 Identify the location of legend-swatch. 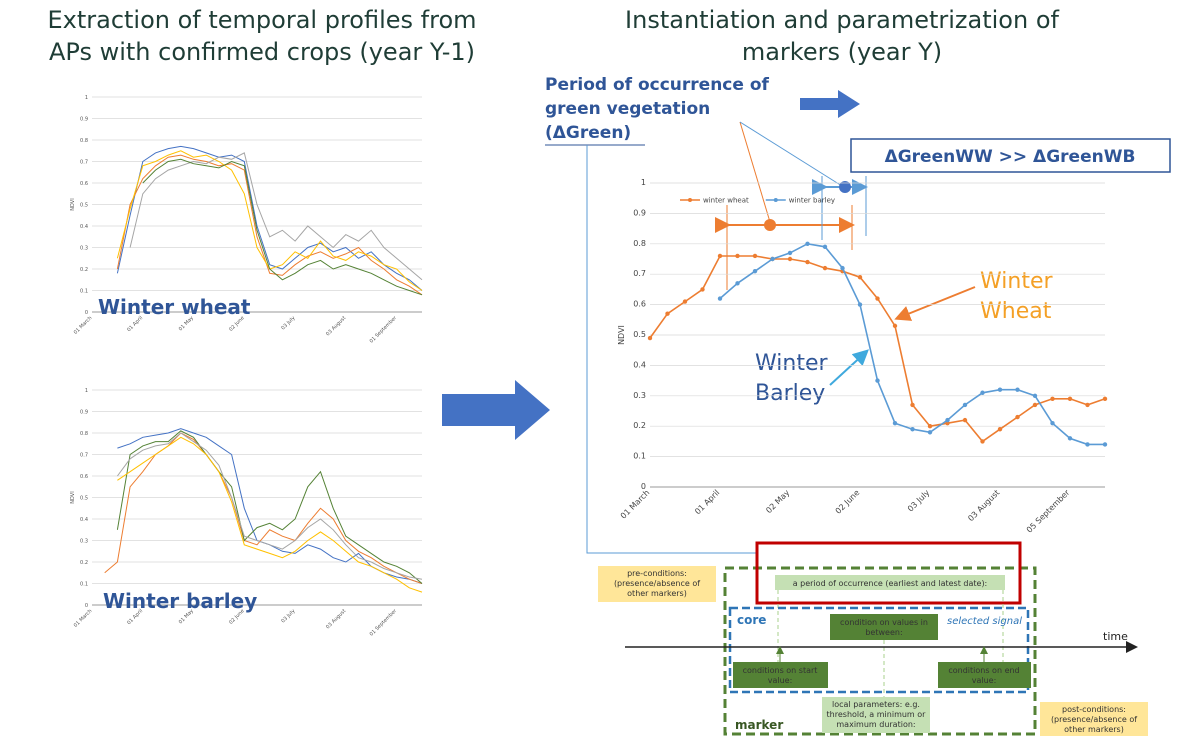
(775, 200).